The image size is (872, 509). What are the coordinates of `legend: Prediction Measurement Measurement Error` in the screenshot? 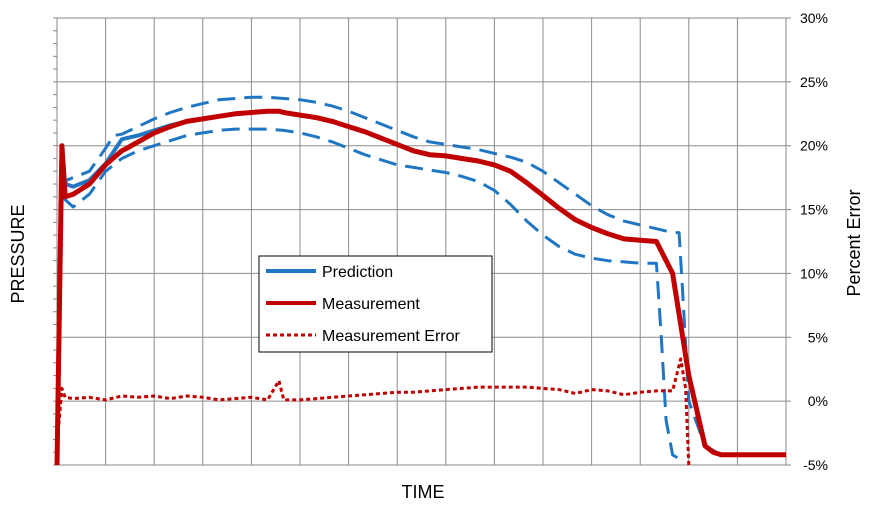 It's located at (375, 304).